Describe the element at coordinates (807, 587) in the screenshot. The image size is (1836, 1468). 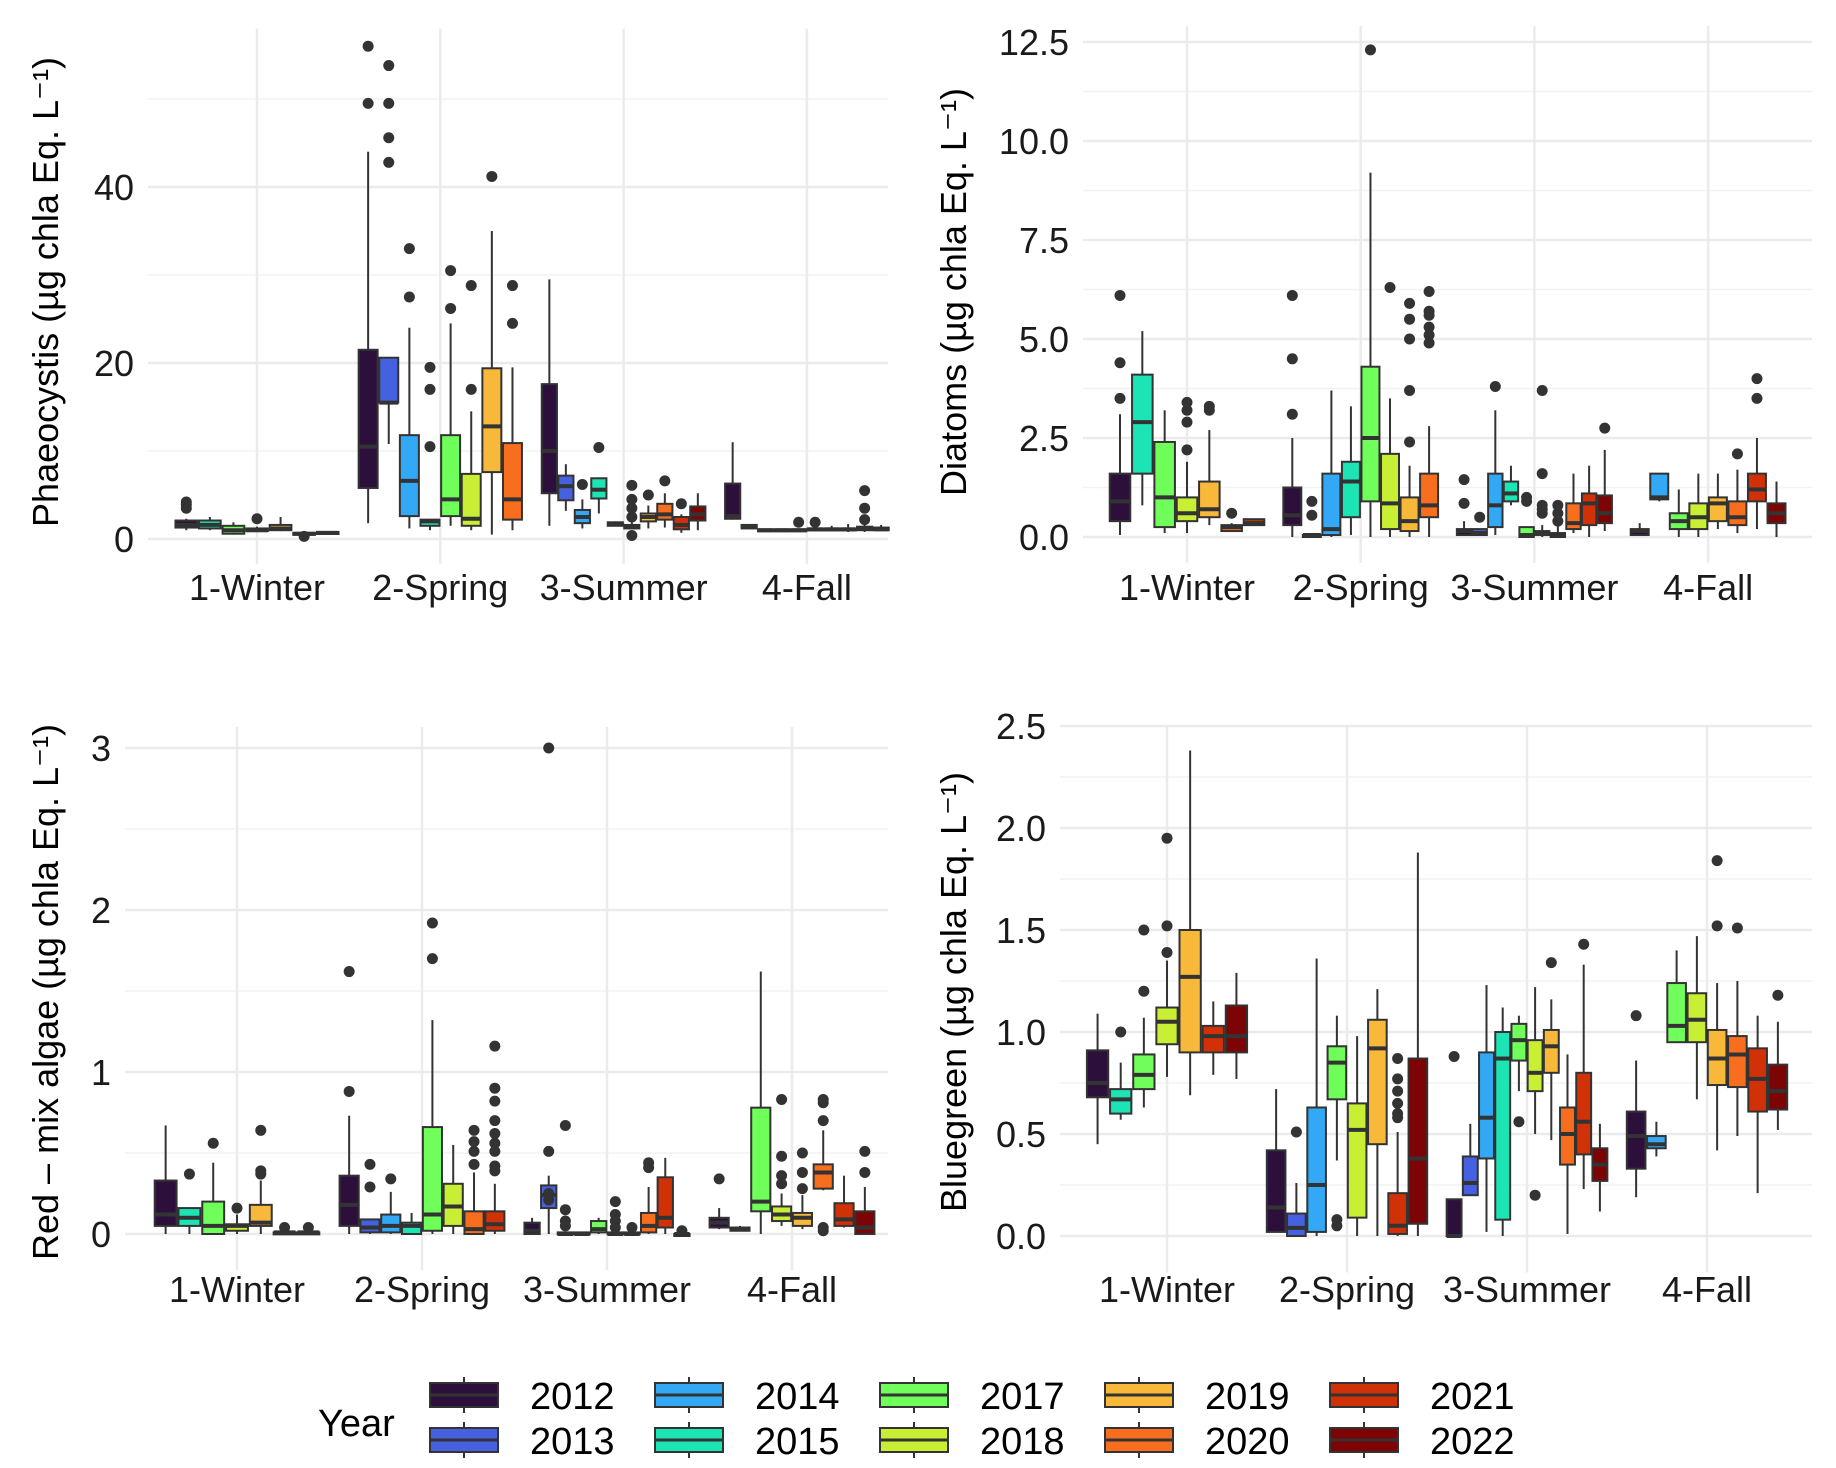
I see `x-tick-label: 4-Fall` at that location.